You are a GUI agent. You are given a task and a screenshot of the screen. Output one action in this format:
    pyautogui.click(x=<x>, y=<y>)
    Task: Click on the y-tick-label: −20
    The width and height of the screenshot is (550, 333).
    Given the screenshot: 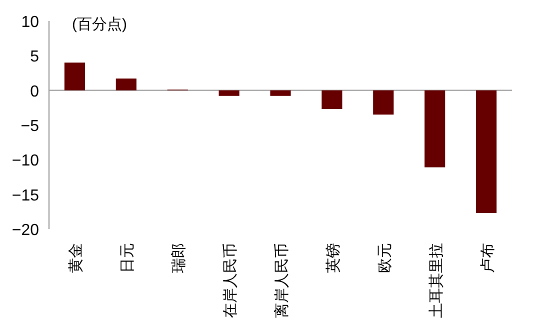 What is the action you would take?
    pyautogui.click(x=26, y=230)
    